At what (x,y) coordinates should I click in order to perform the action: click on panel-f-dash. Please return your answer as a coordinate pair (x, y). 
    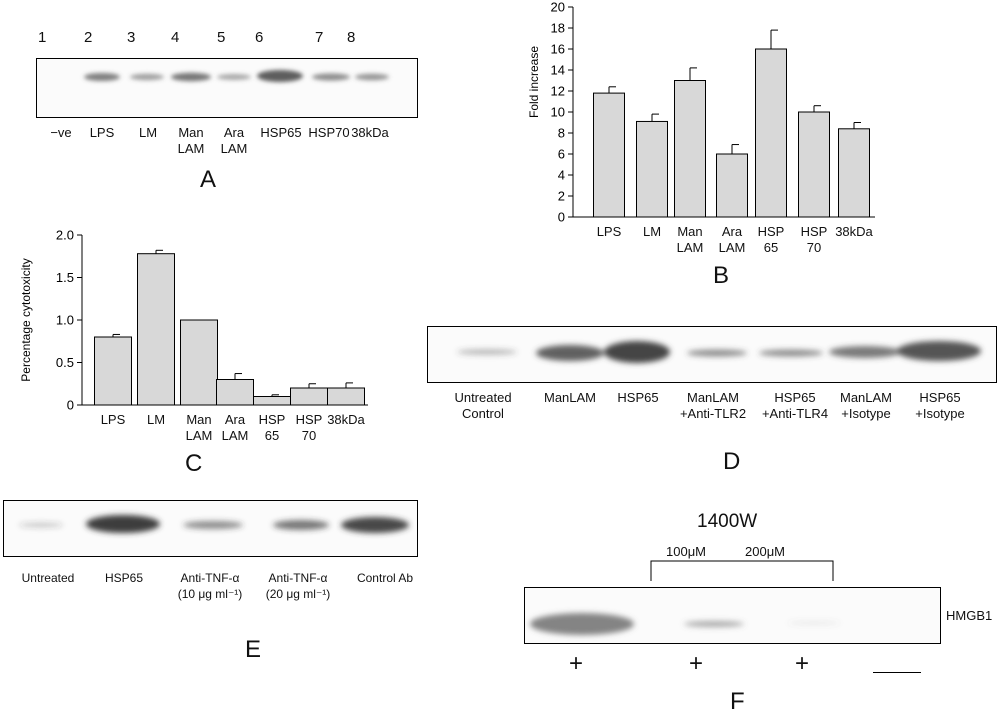
    Looking at the image, I should click on (897, 672).